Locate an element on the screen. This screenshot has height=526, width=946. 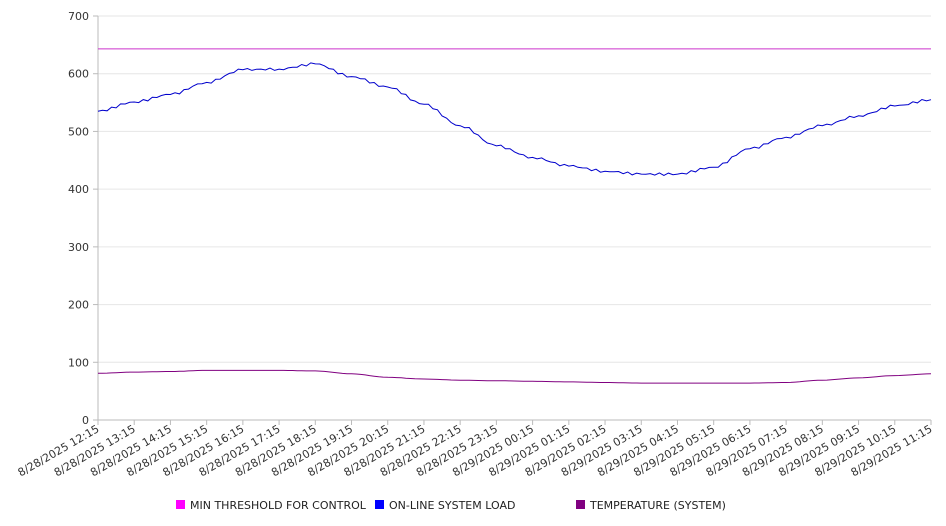
legend-label: ON-LINE SYSTEM LOAD is located at coordinates (452, 505).